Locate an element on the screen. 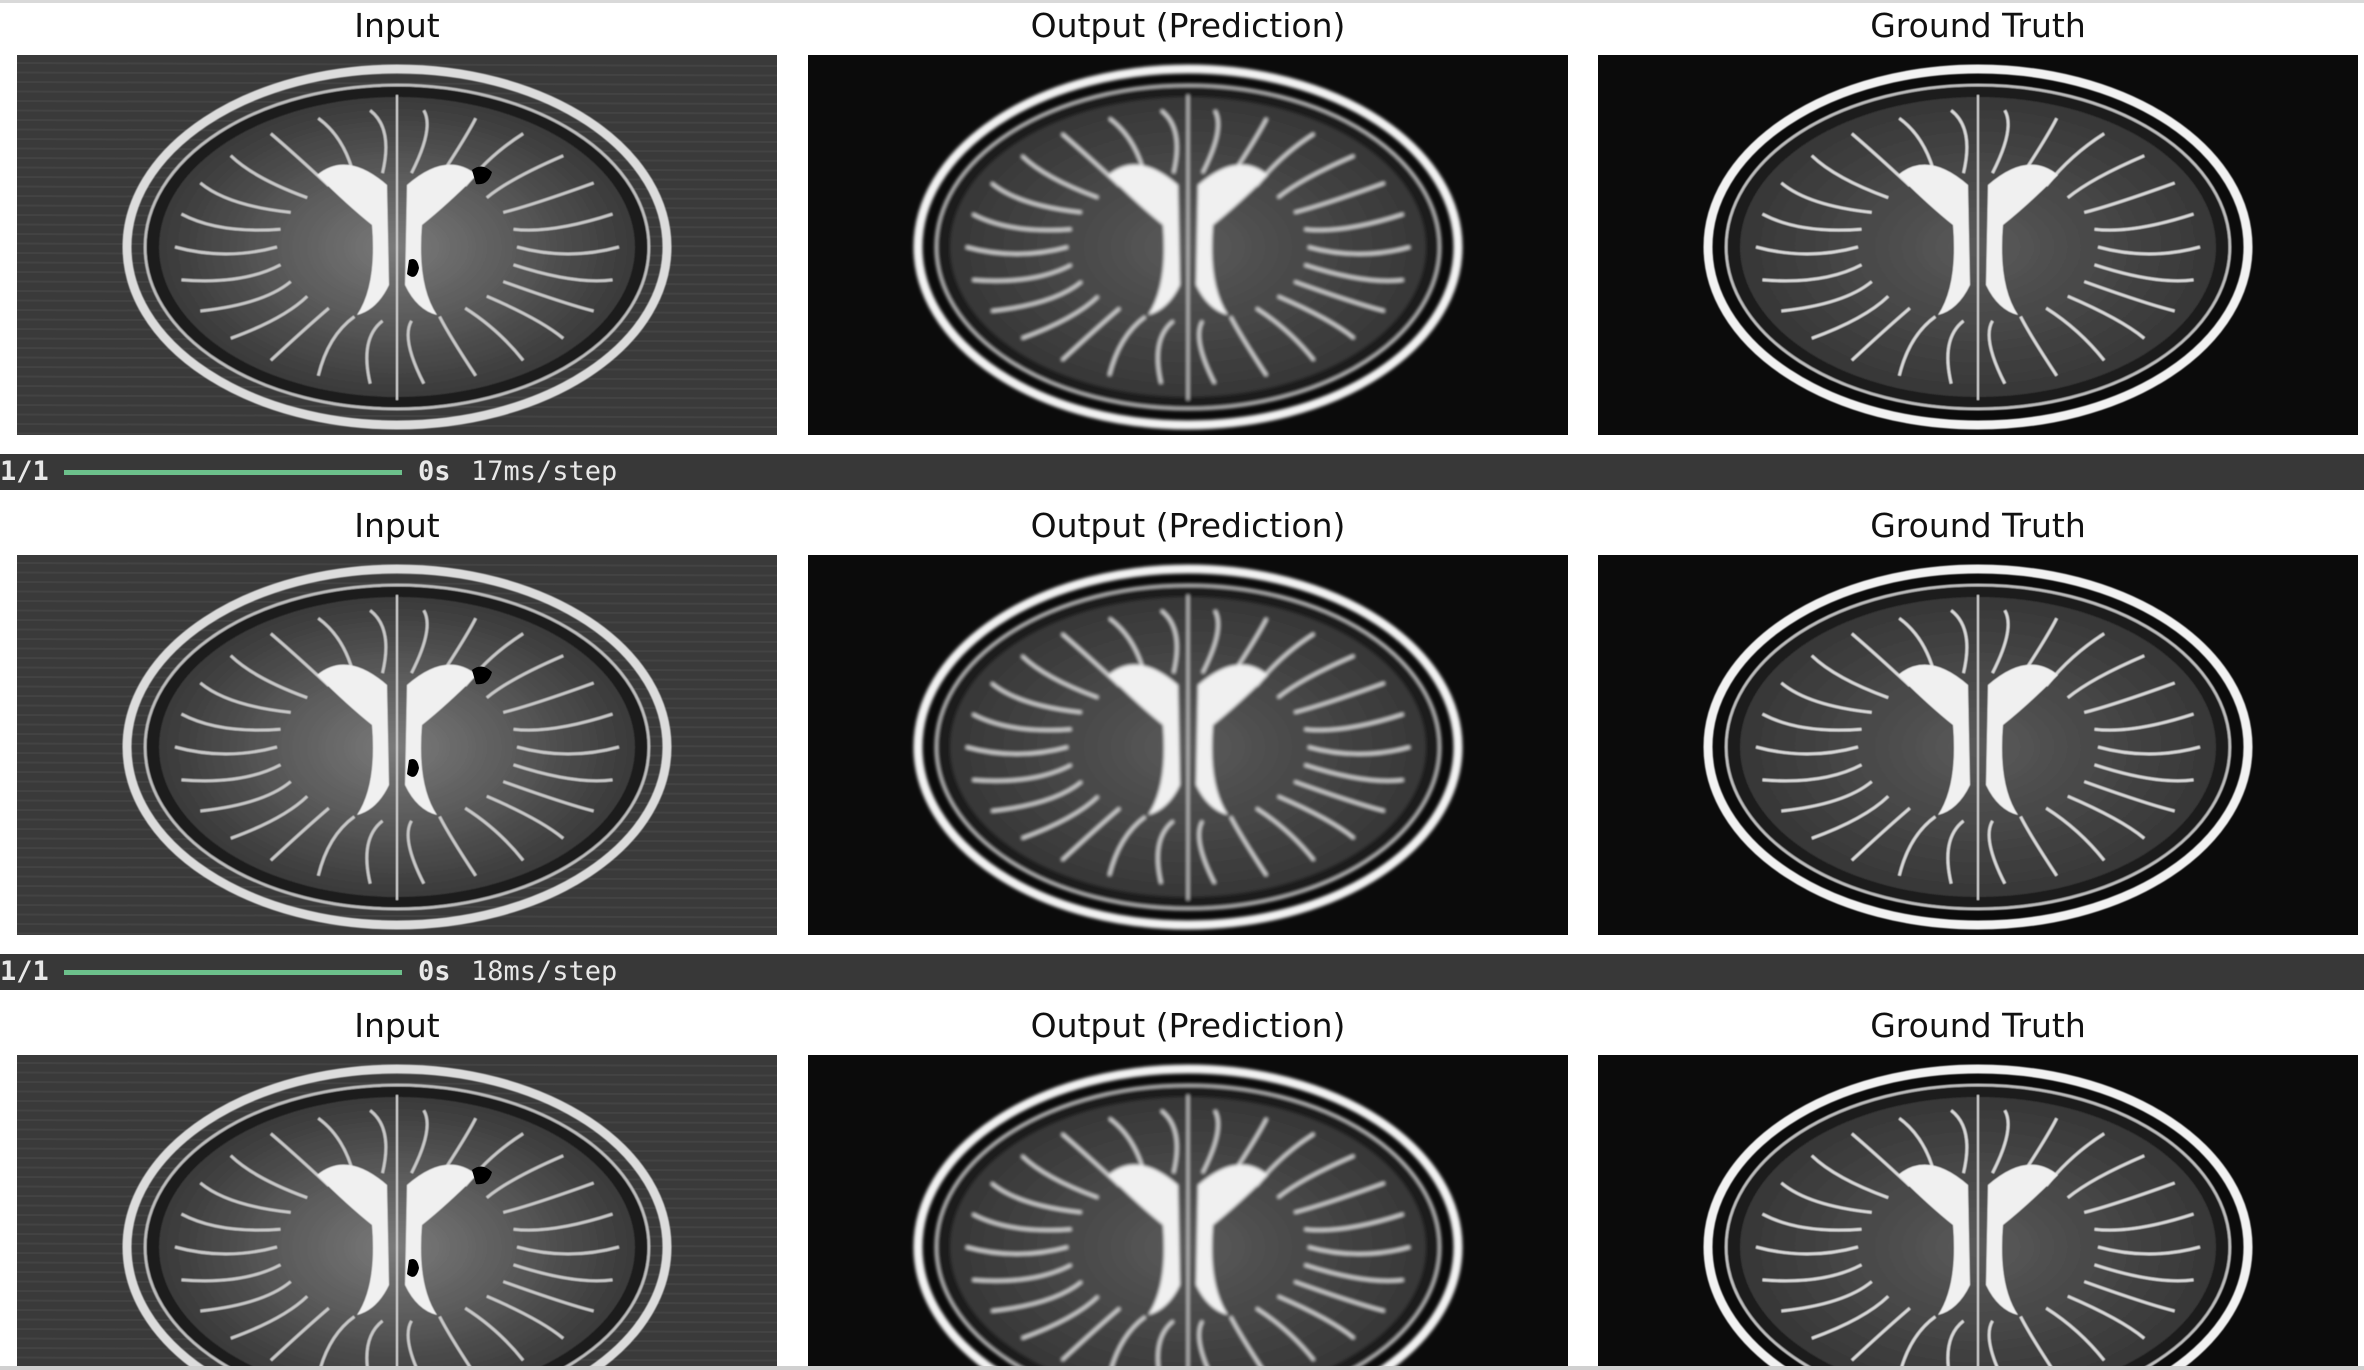 This screenshot has width=2364, height=1370. progress-line-1: 1/1 0s 17ms/step is located at coordinates (1182, 472).